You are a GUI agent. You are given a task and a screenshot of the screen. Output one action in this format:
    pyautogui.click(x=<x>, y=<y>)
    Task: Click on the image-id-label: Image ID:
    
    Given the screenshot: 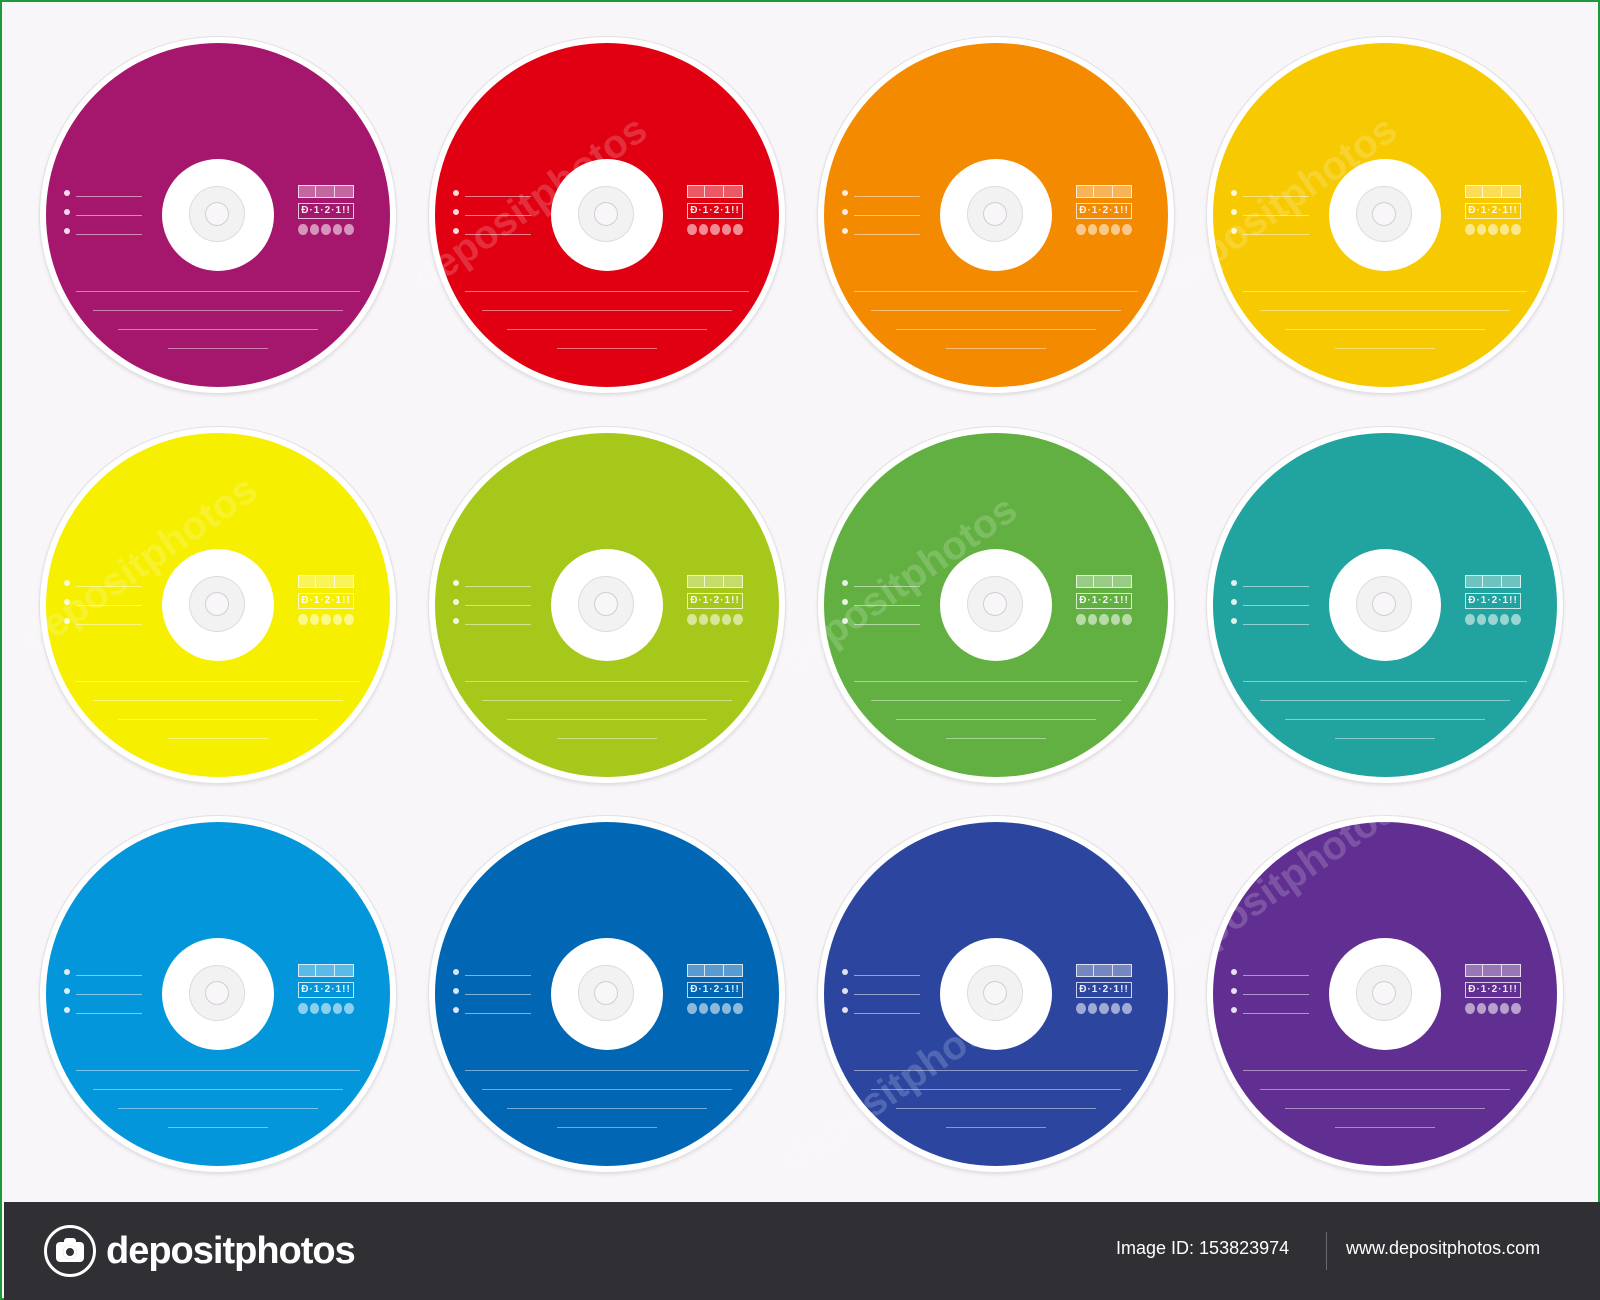 What is the action you would take?
    pyautogui.click(x=1155, y=1248)
    